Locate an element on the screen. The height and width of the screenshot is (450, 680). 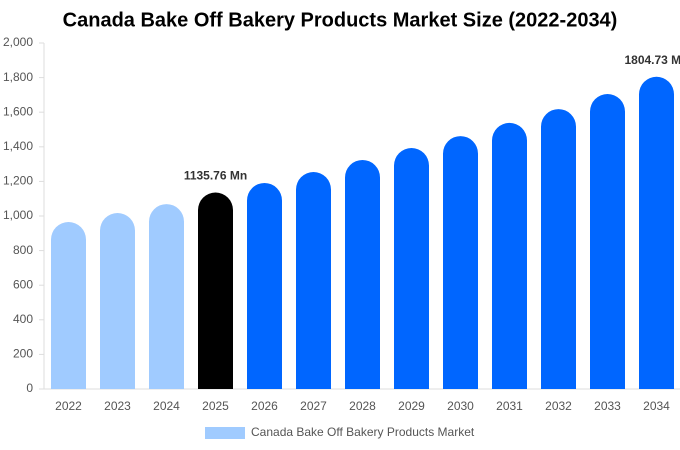
legend-label: Canada Bake Off Bakery Products Market is located at coordinates (363, 432).